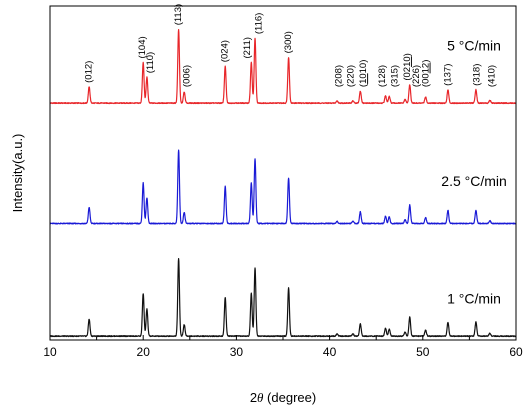 Image resolution: width=529 pixels, height=412 pixels. What do you see at coordinates (351, 76) in the screenshot?
I see `peak-label: (220)` at bounding box center [351, 76].